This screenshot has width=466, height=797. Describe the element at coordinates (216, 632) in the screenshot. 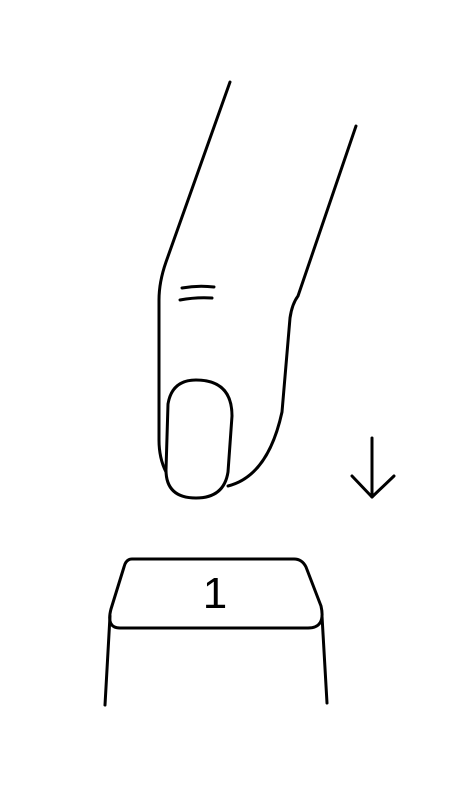

I see `keycap-icon: 1` at that location.